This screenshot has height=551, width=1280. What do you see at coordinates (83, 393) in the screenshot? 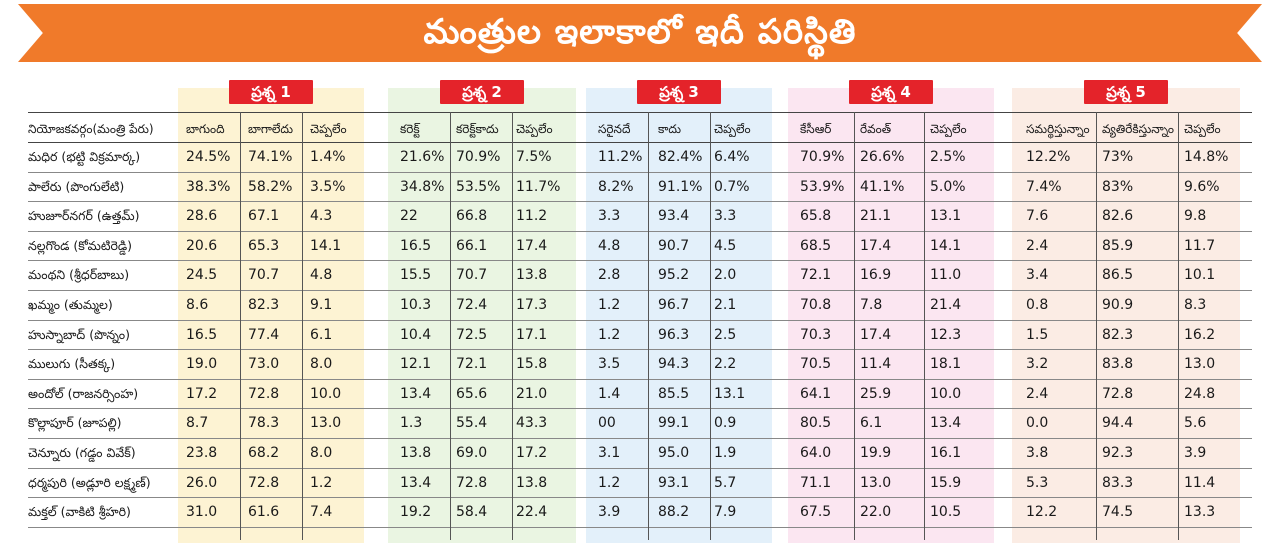
I see `constituency-name: అందోల్ (రాజనర్సింహ)` at bounding box center [83, 393].